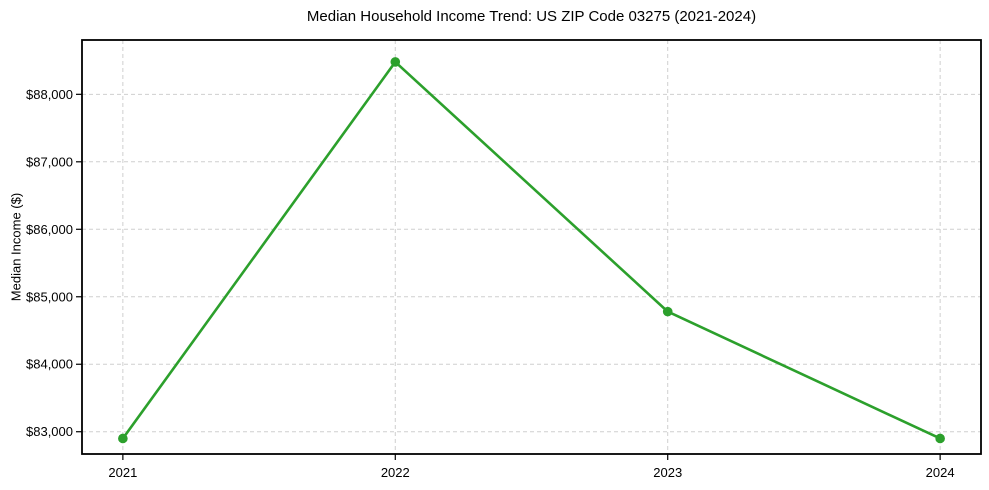 This screenshot has height=490, width=989. I want to click on x-tick-label: 2022, so click(395, 472).